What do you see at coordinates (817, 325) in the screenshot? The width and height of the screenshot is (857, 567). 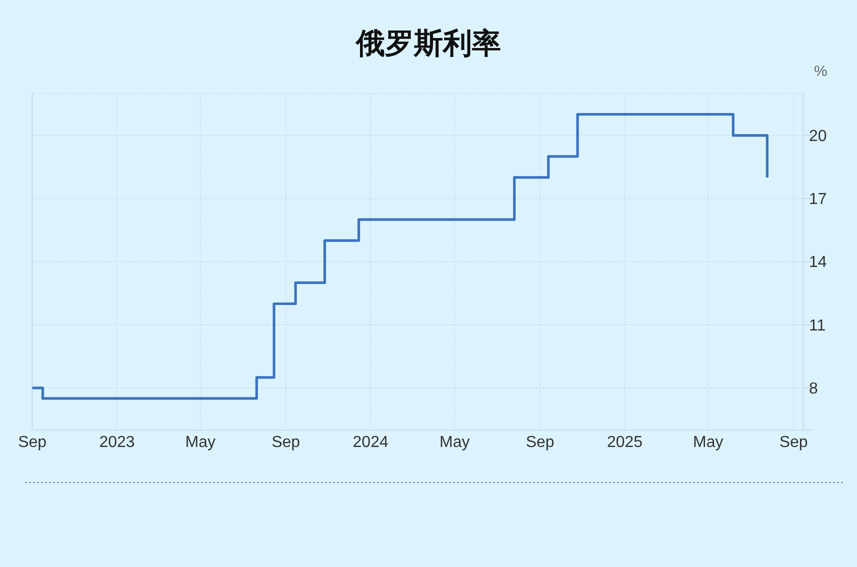 I see `y-tick-label: 11` at bounding box center [817, 325].